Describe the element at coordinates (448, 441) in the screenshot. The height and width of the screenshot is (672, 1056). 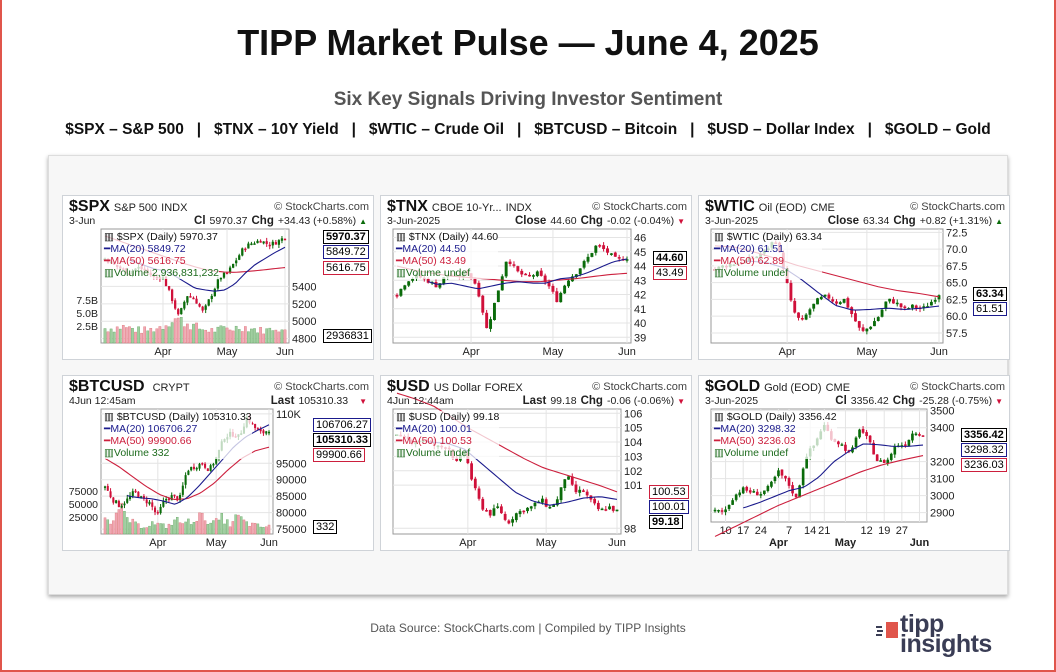
I see `legend-ma50: ━MA(50) 100.53` at that location.